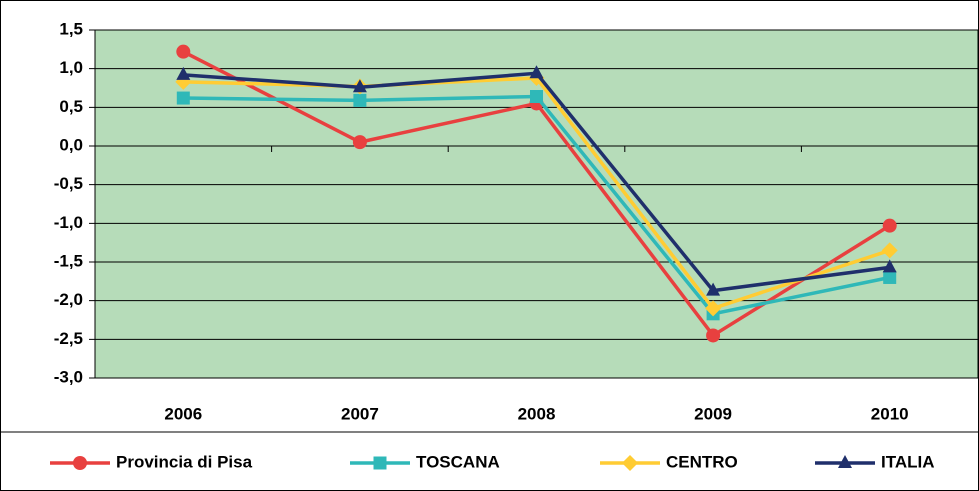 The image size is (979, 491). What do you see at coordinates (890, 413) in the screenshot?
I see `x-tick-label: 2010` at bounding box center [890, 413].